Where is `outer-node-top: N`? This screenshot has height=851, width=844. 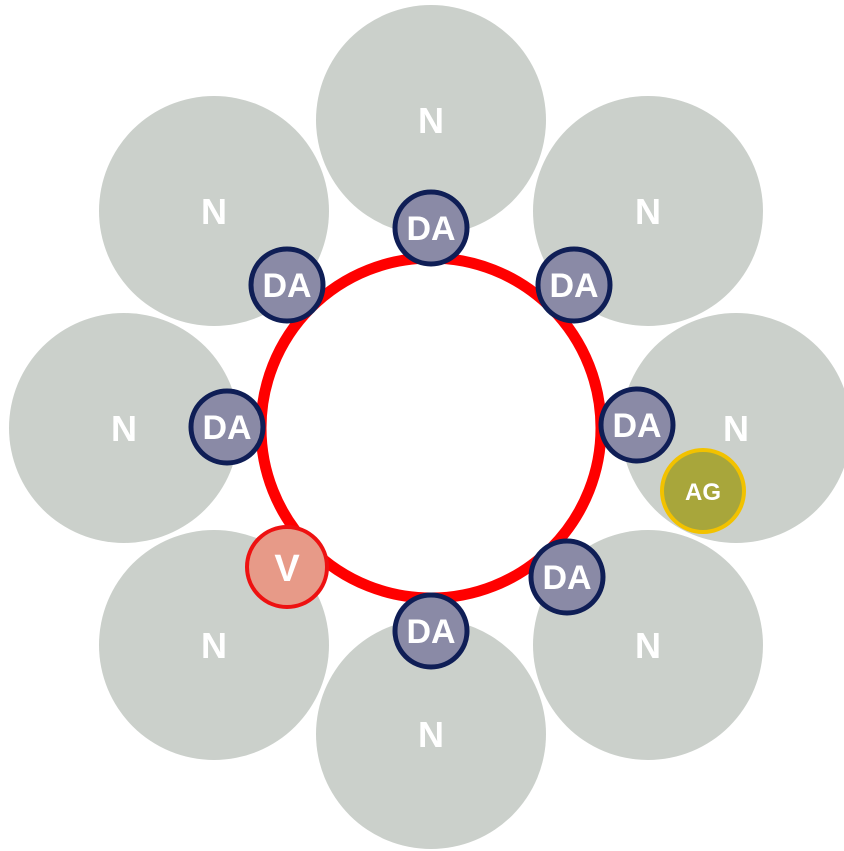
outer-node-top: N is located at coordinates (431, 120).